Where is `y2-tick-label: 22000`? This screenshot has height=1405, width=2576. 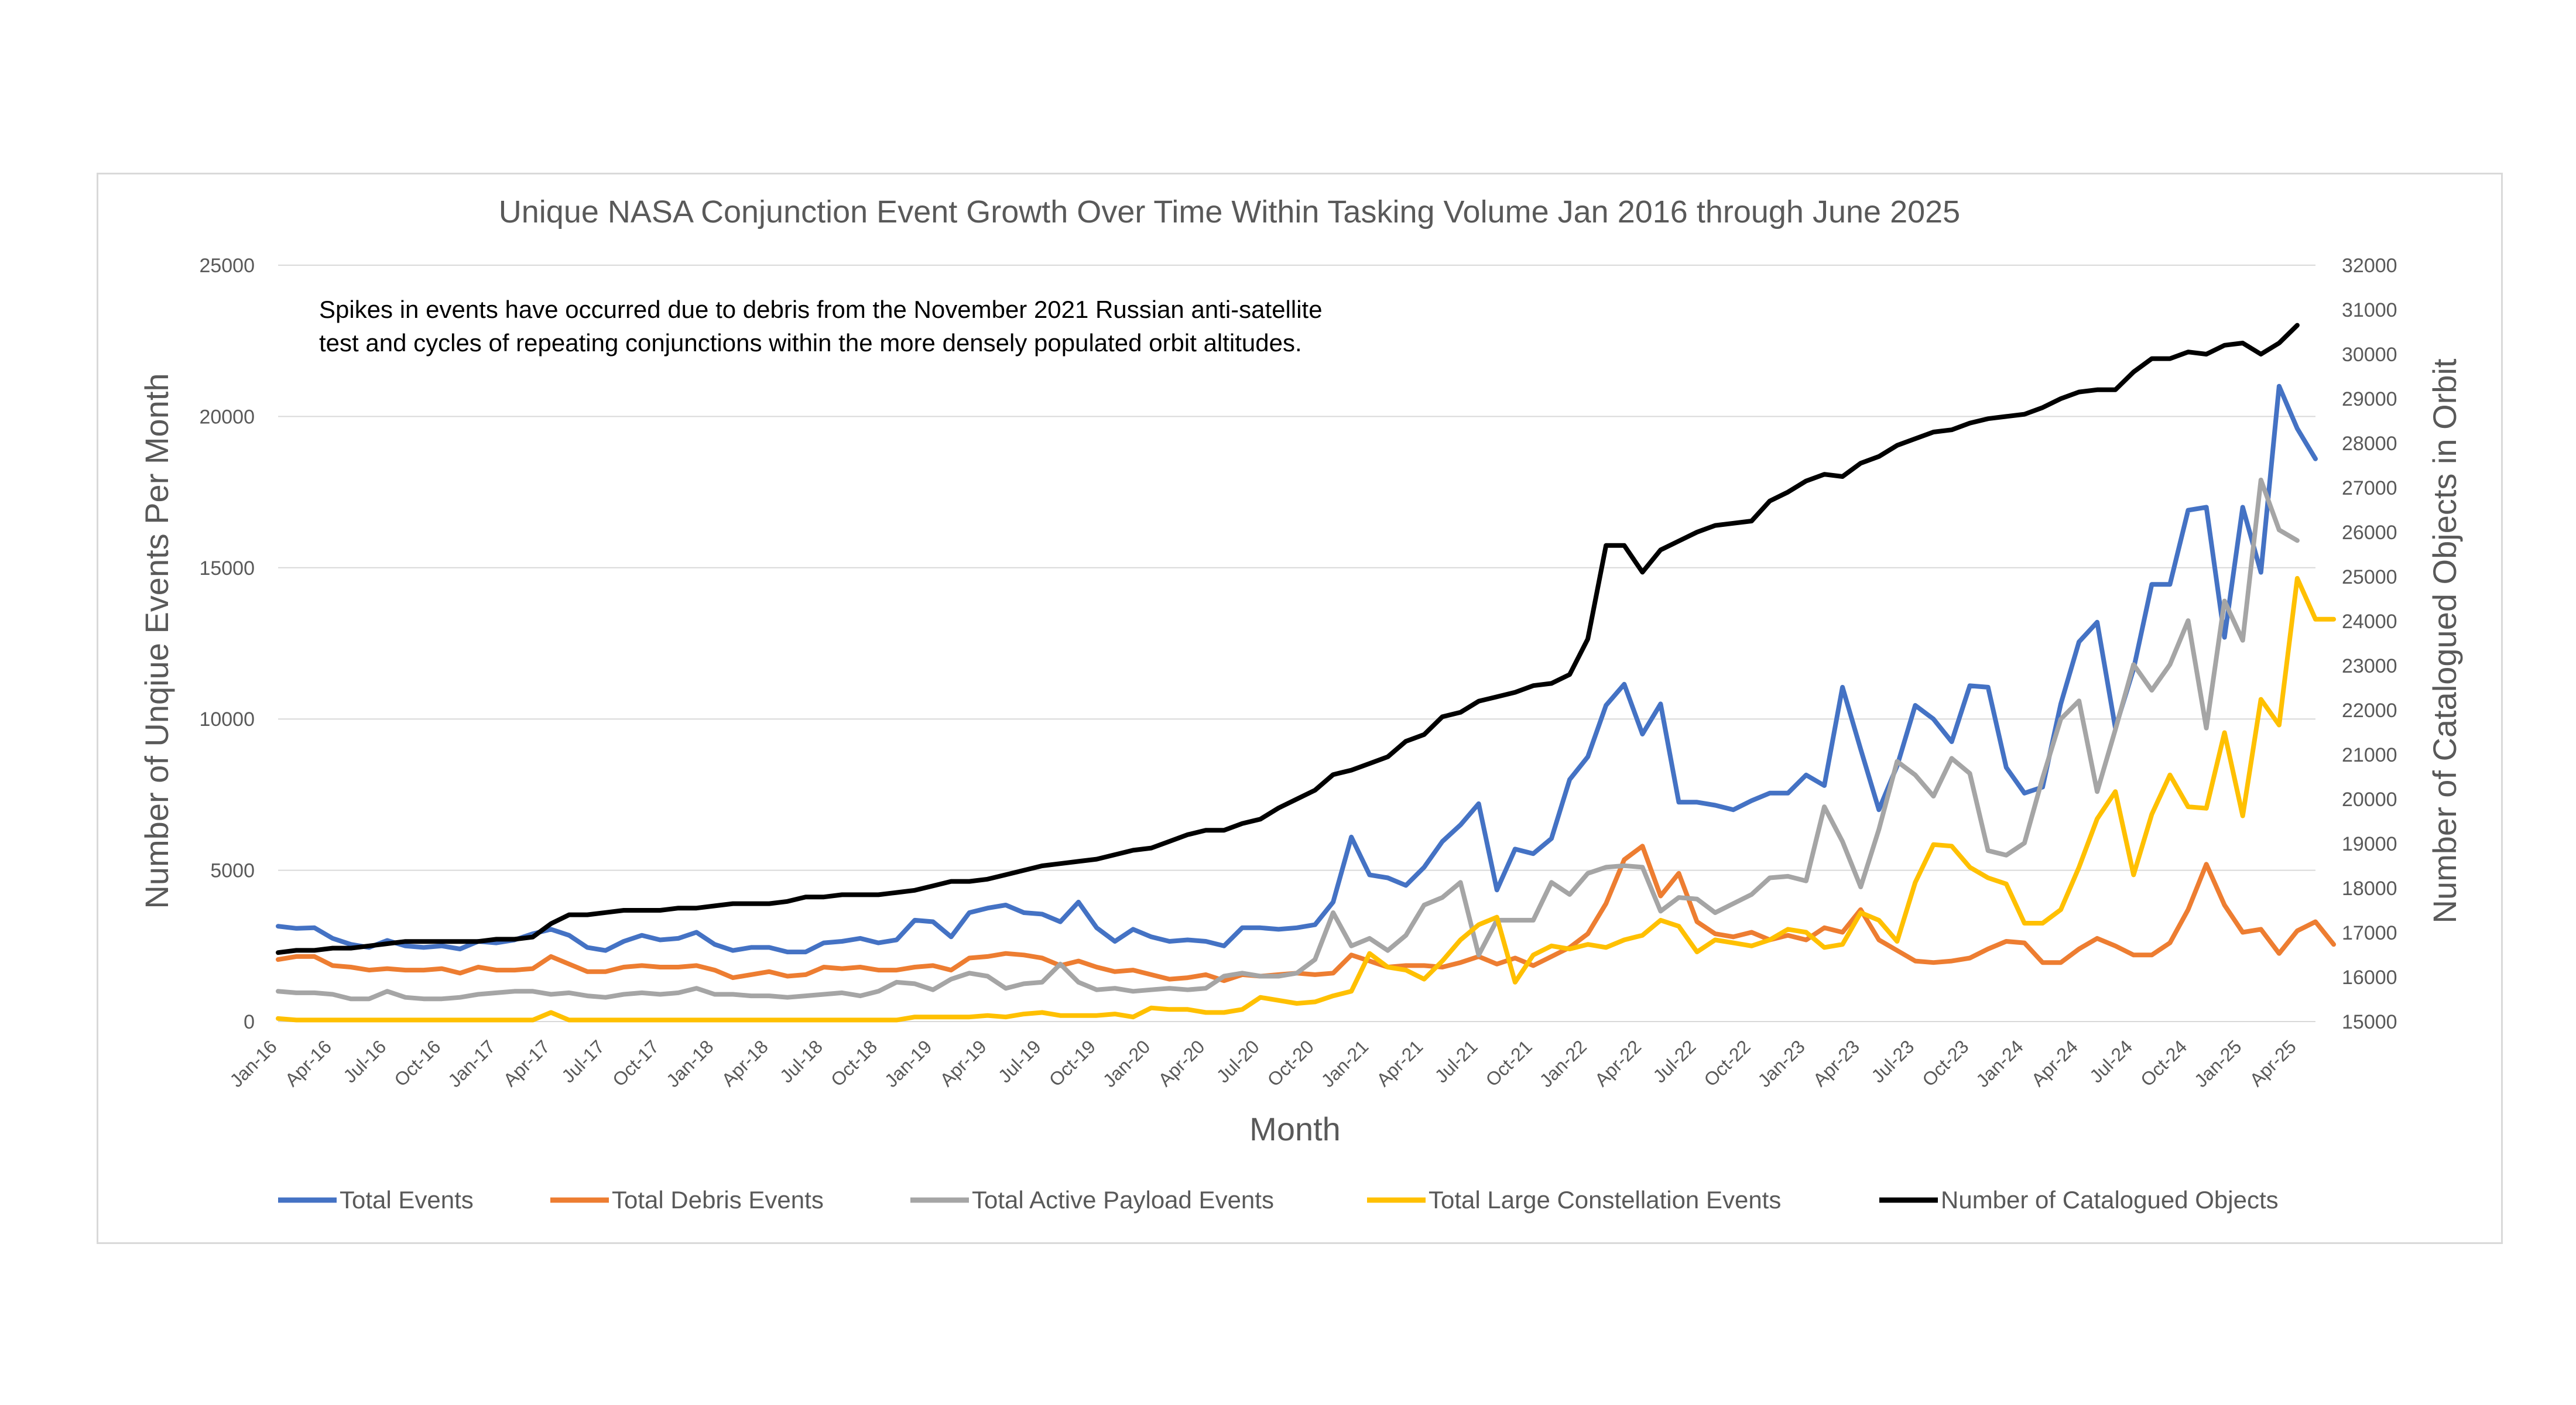
y2-tick-label: 22000 is located at coordinates (2369, 711).